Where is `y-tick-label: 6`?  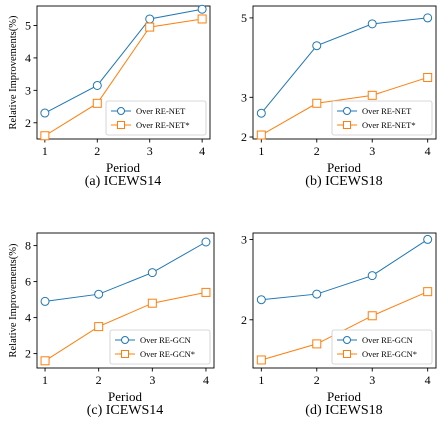
y-tick-label: 6 is located at coordinates (28, 282).